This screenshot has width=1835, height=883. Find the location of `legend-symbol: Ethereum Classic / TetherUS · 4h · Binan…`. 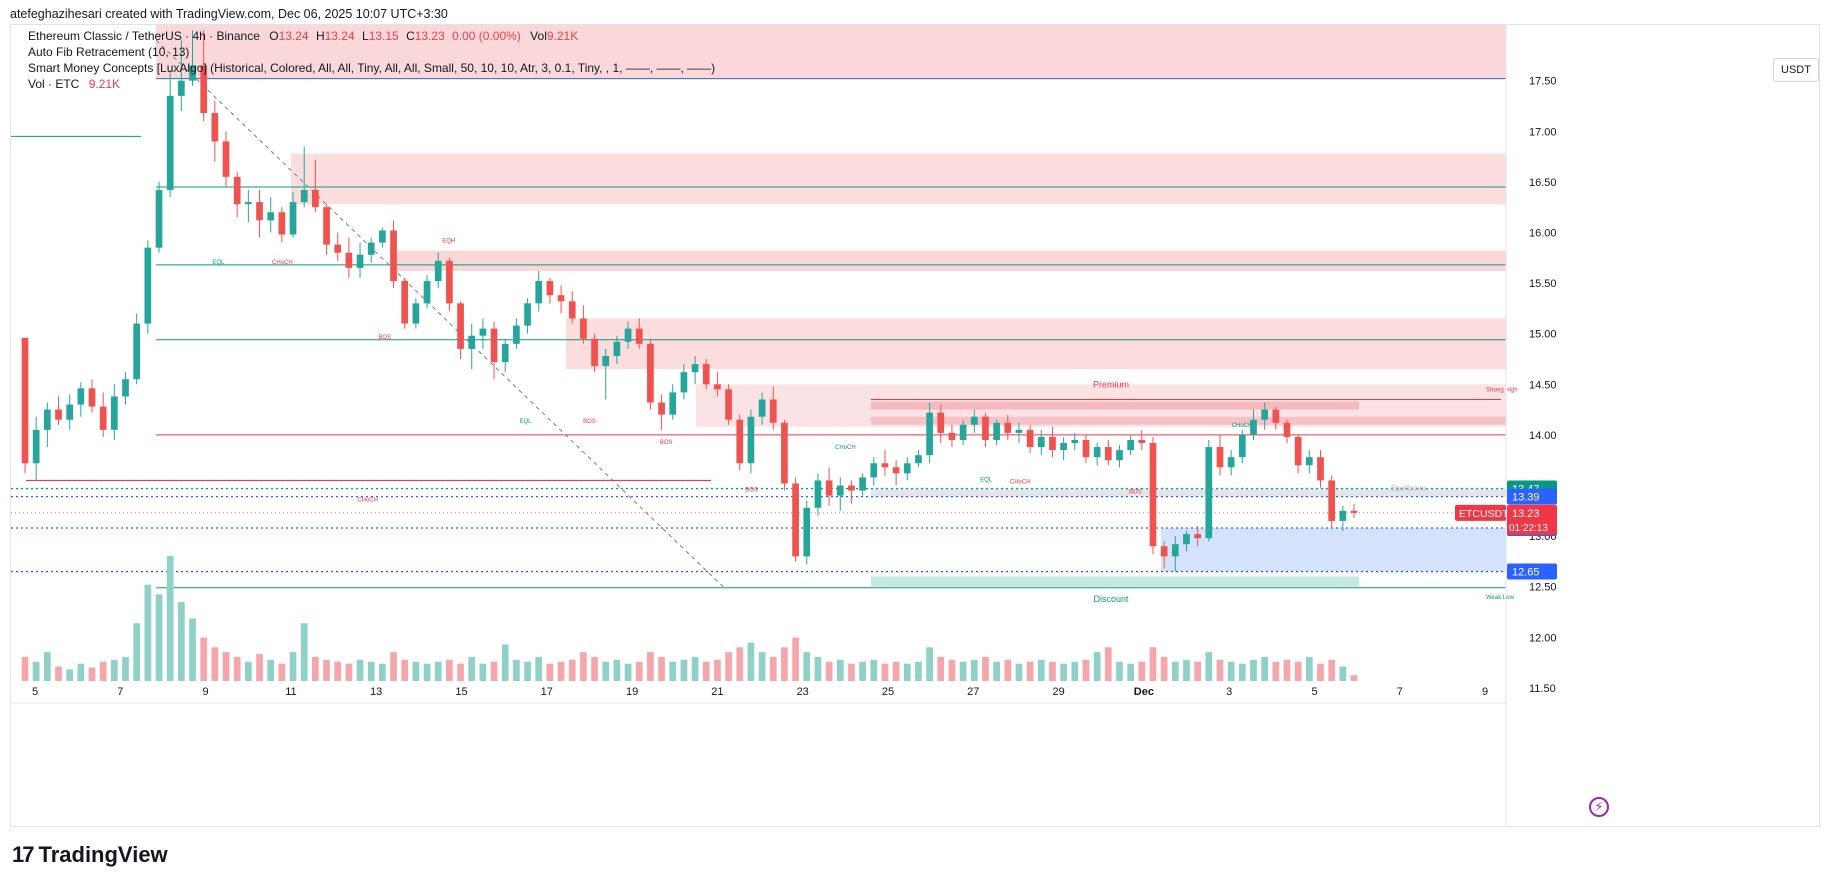

legend-symbol: Ethereum Classic / TetherUS · 4h · Binan… is located at coordinates (144, 36).